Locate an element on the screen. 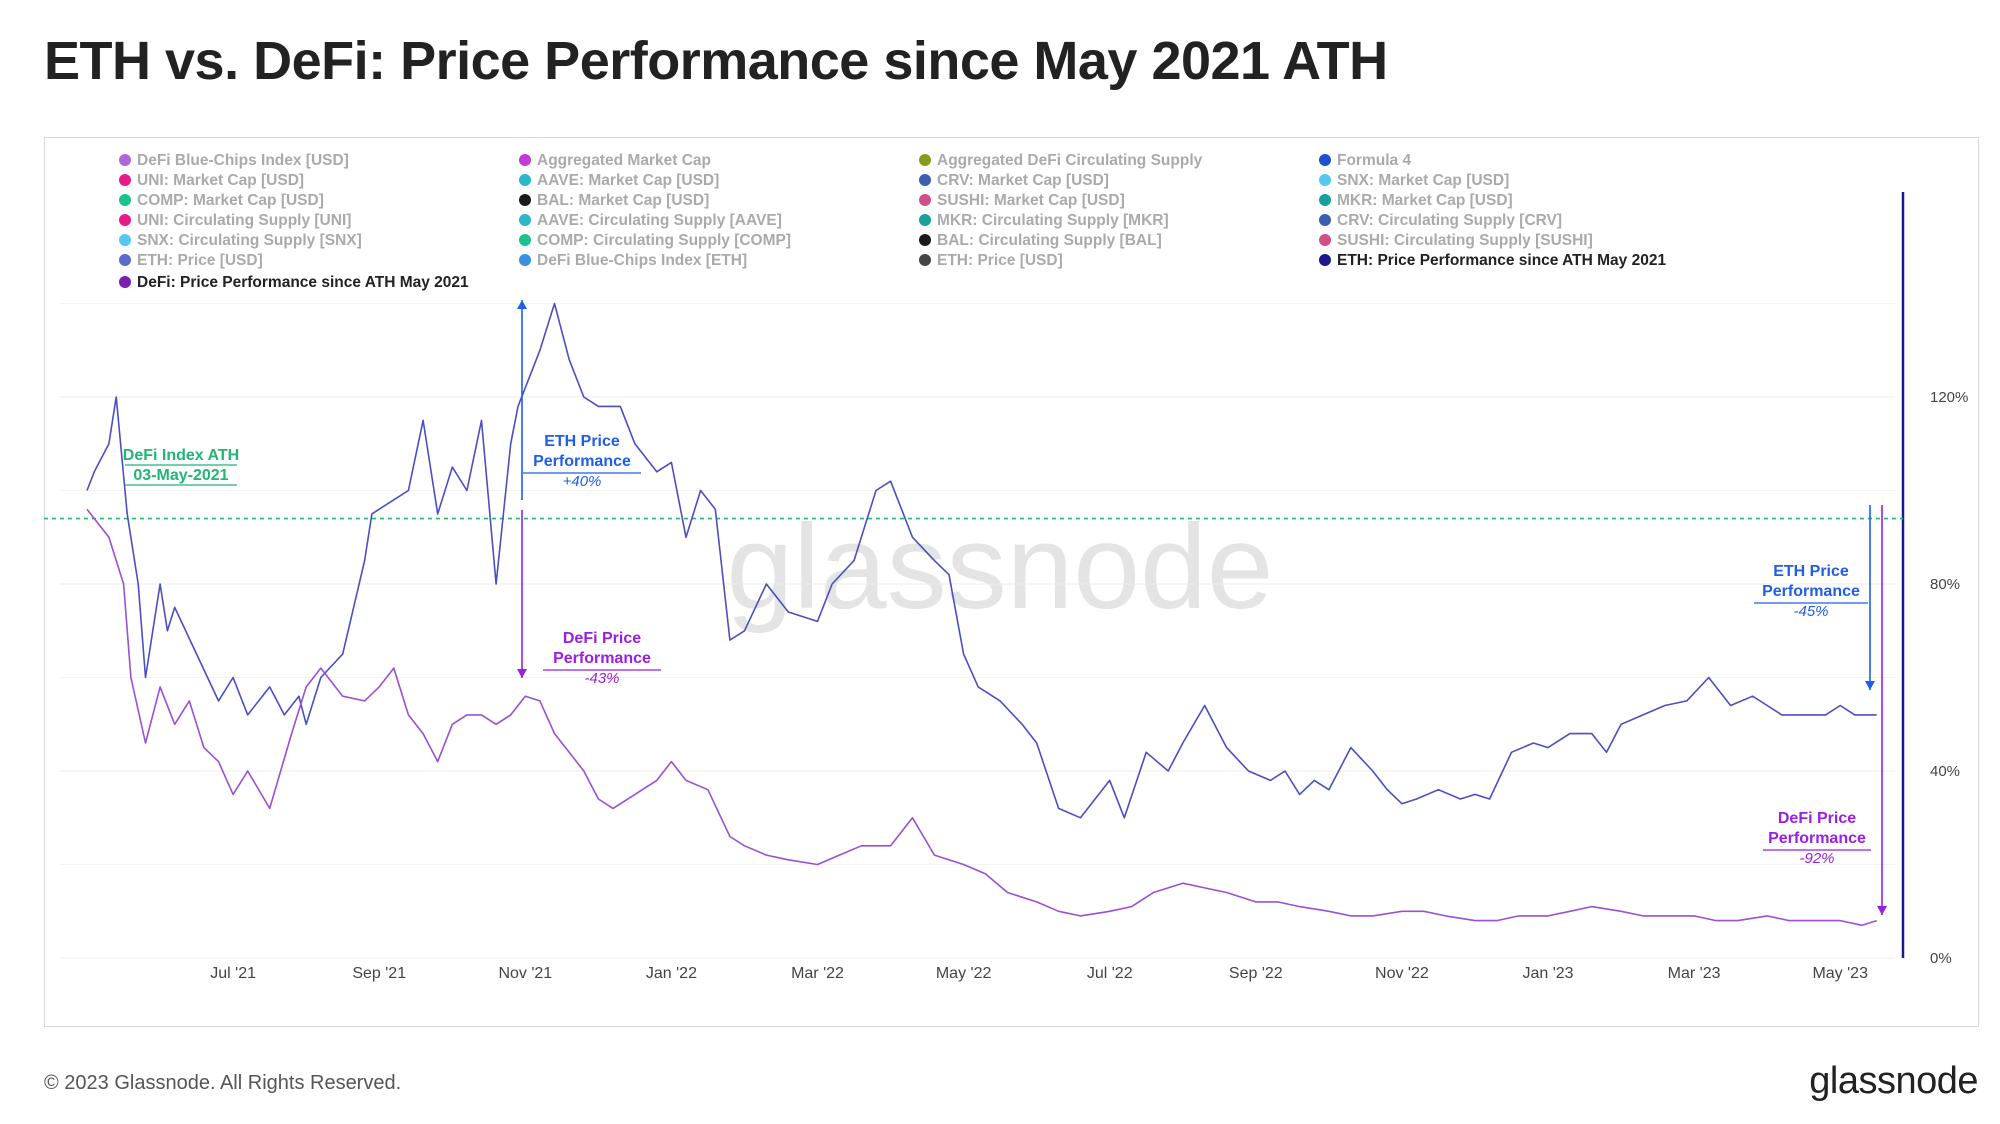 This screenshot has width=2000, height=1124. defi-may-annotation-text: Performance is located at coordinates (1817, 838).